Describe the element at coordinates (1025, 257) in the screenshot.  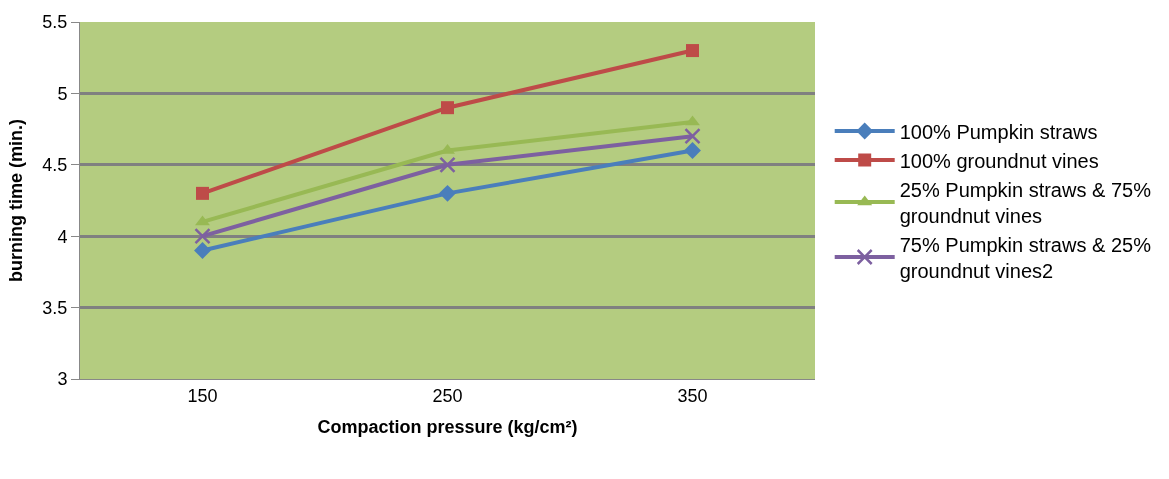
I see `legend-label: 75% Pumpkin straws & 25% groundnut vines2` at that location.